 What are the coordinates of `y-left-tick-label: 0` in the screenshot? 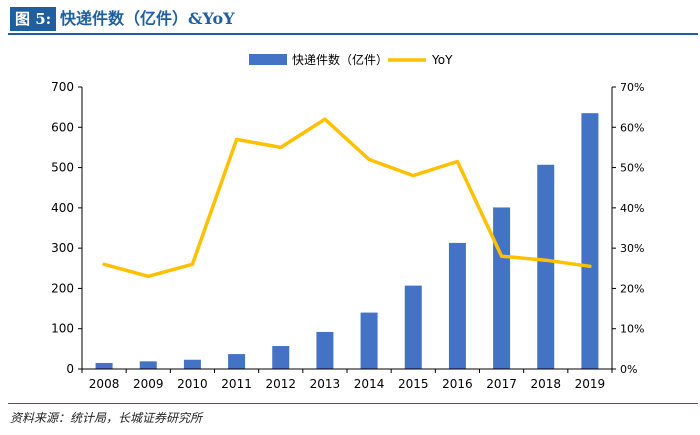 It's located at (70, 369).